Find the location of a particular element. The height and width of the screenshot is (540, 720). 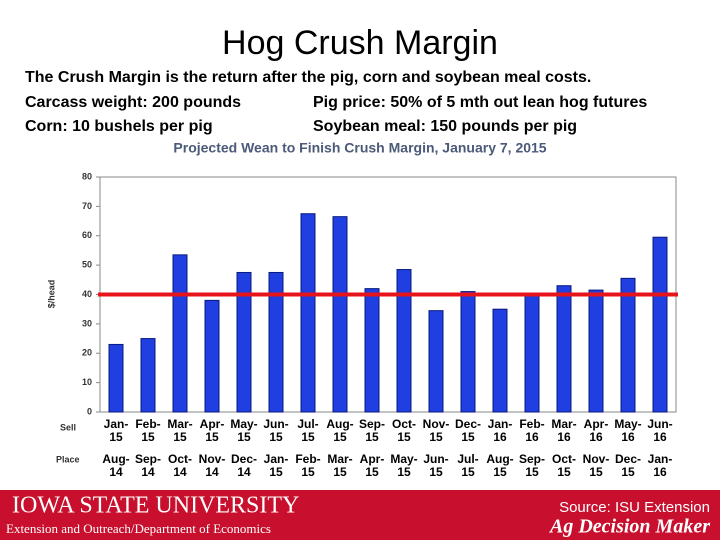

place-label: Jan-16 is located at coordinates (660, 465).